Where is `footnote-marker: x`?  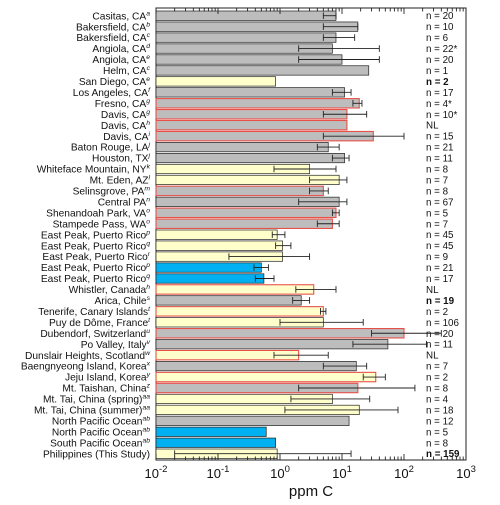
footnote-marker: x is located at coordinates (148, 364).